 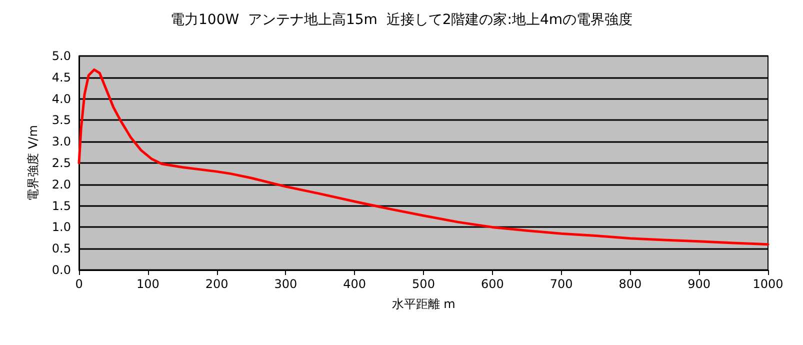 What do you see at coordinates (61, 163) in the screenshot?
I see `y-tick-label: 2.5` at bounding box center [61, 163].